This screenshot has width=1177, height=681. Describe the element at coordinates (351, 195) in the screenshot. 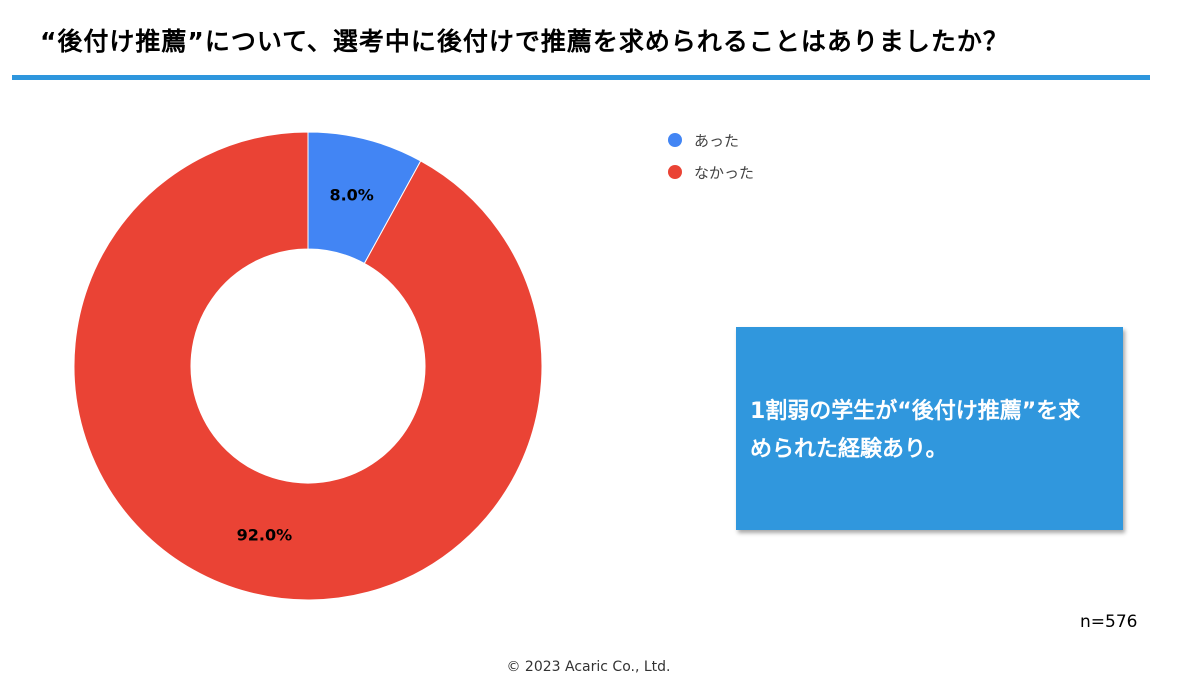

I see `donut-value-label-1: 8.0%` at that location.